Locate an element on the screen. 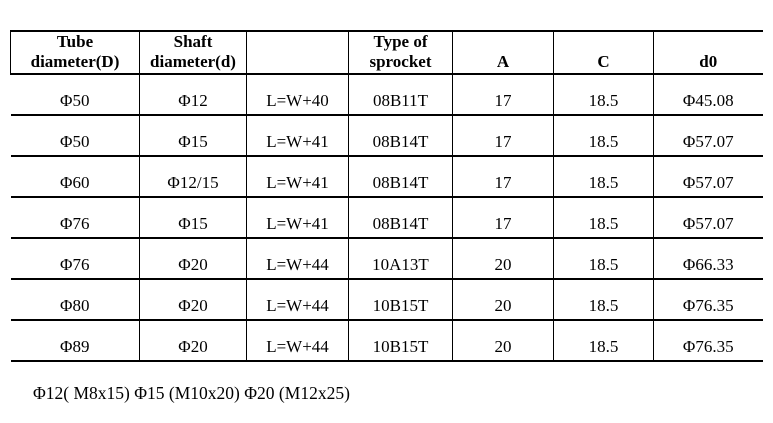 The image size is (773, 423). table-row: Φ80 Φ20 L=W+44 10B15T 20 18.5 Φ76.35 is located at coordinates (386, 300).